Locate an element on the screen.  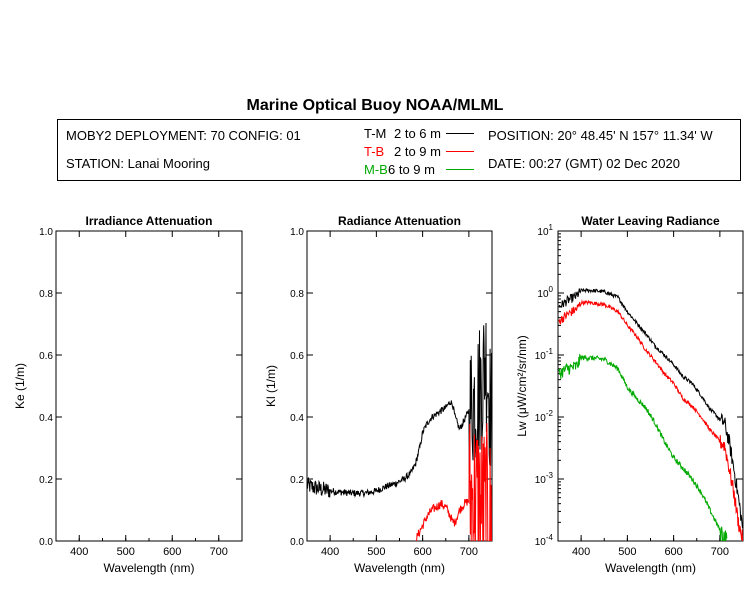
station-label: STATION: Lanai Mooring is located at coordinates (138, 163).